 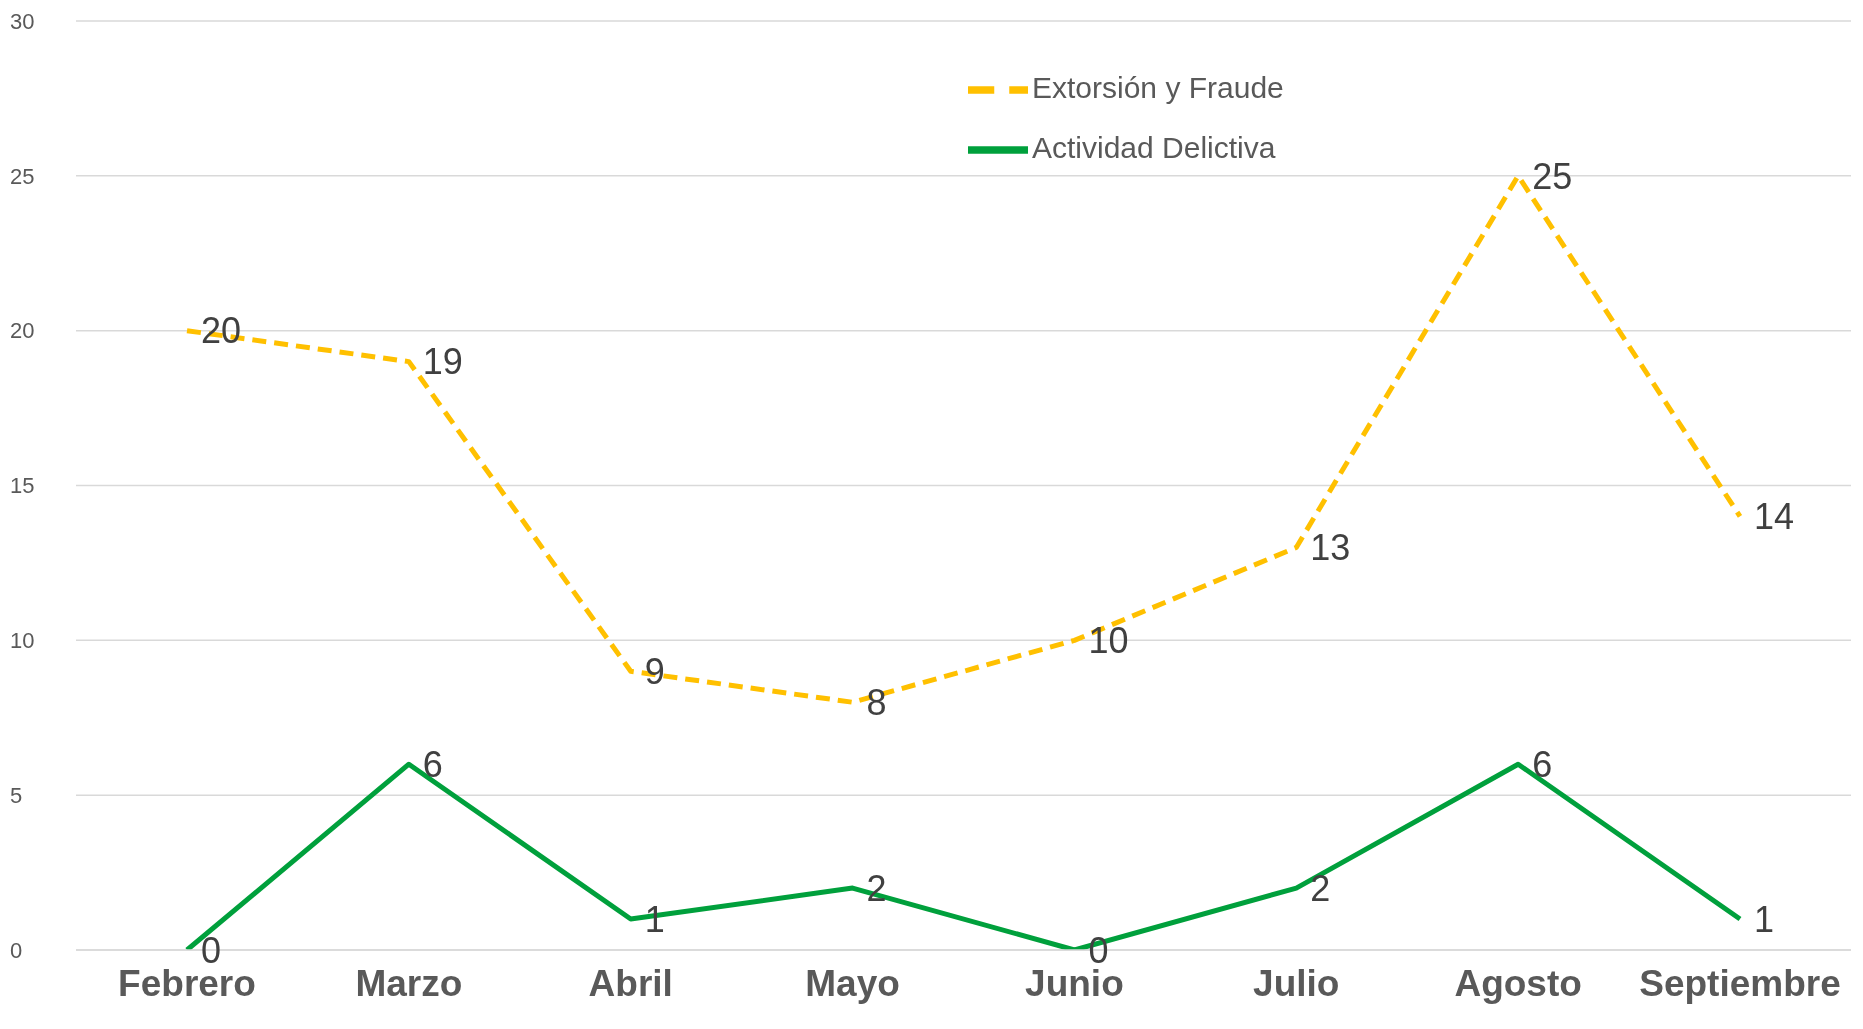 I want to click on data-label: 25, so click(x=1552, y=176).